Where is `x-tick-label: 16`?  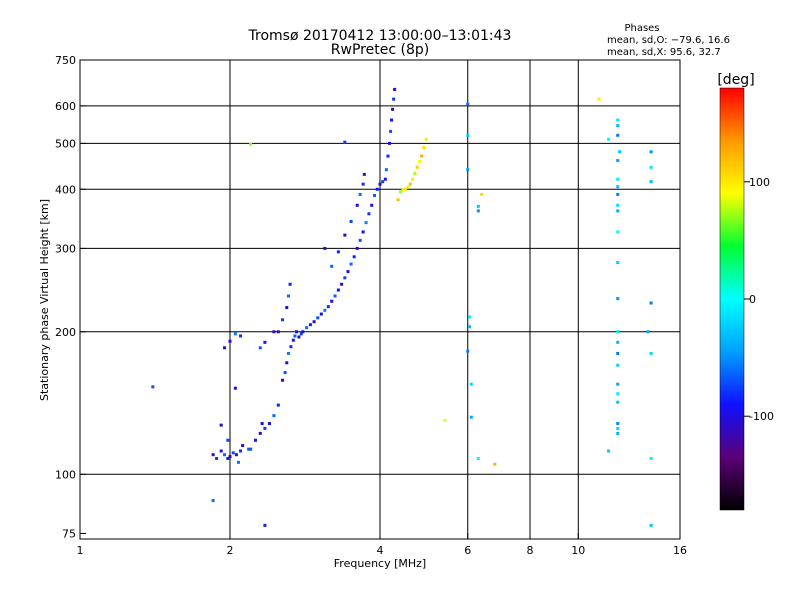
x-tick-label: 16 is located at coordinates (680, 550).